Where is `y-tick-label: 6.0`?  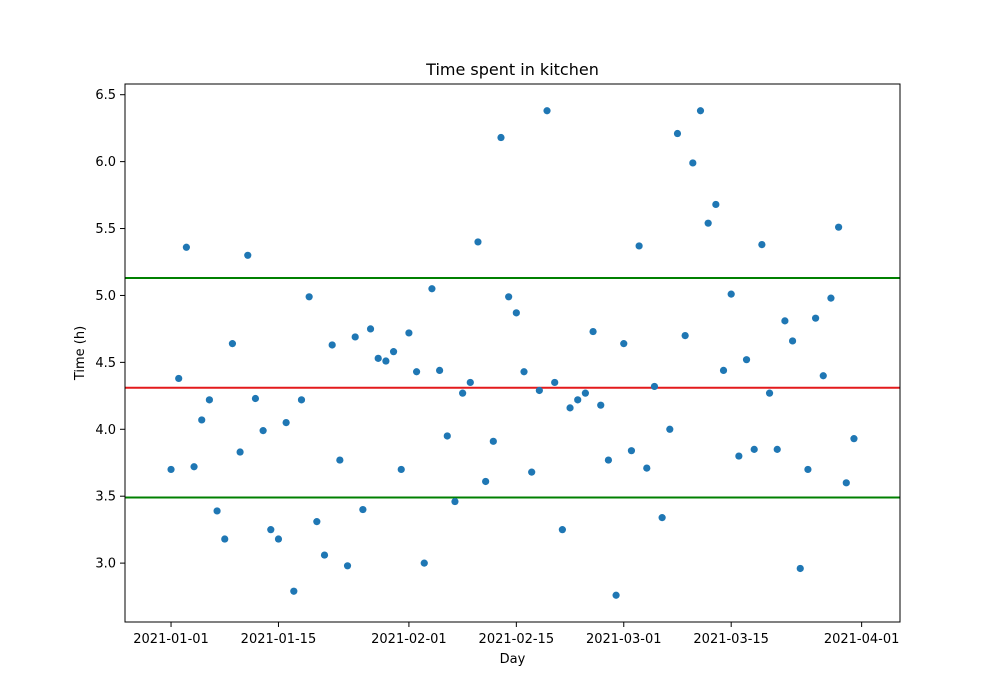 y-tick-label: 6.0 is located at coordinates (105, 162).